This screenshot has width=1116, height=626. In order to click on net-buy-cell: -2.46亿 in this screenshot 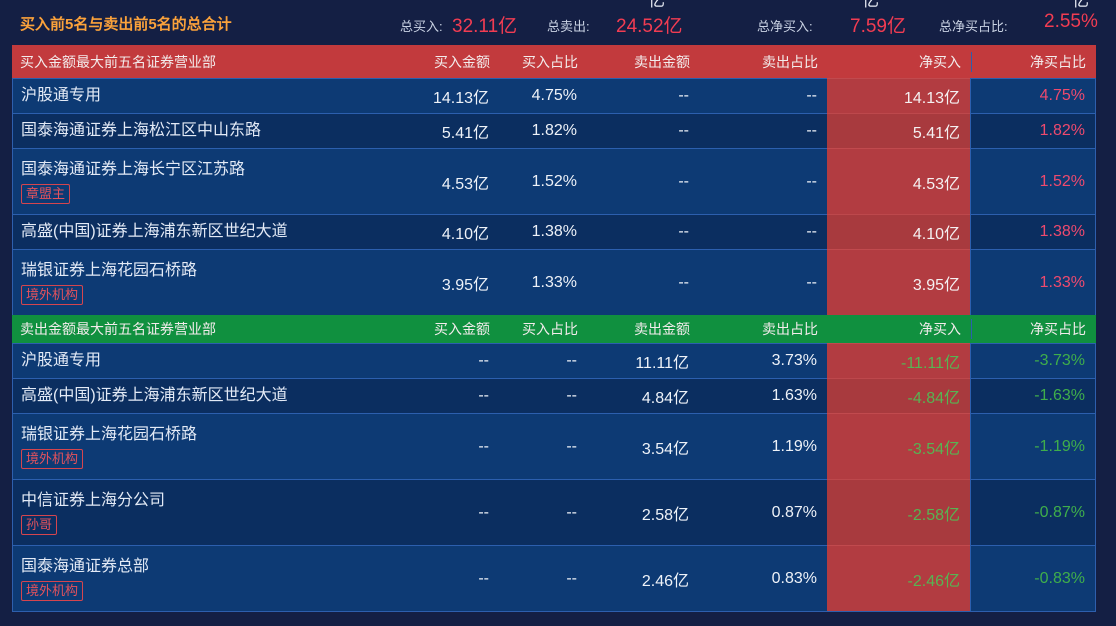, I will do `click(898, 578)`.